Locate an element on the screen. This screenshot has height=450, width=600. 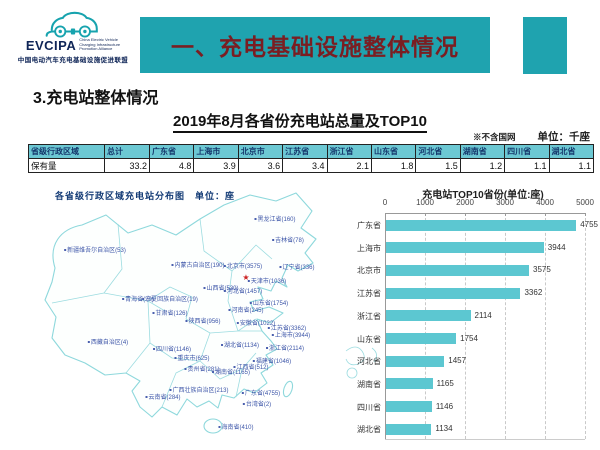
bar-value-label: 1754 is located at coordinates (469, 338).